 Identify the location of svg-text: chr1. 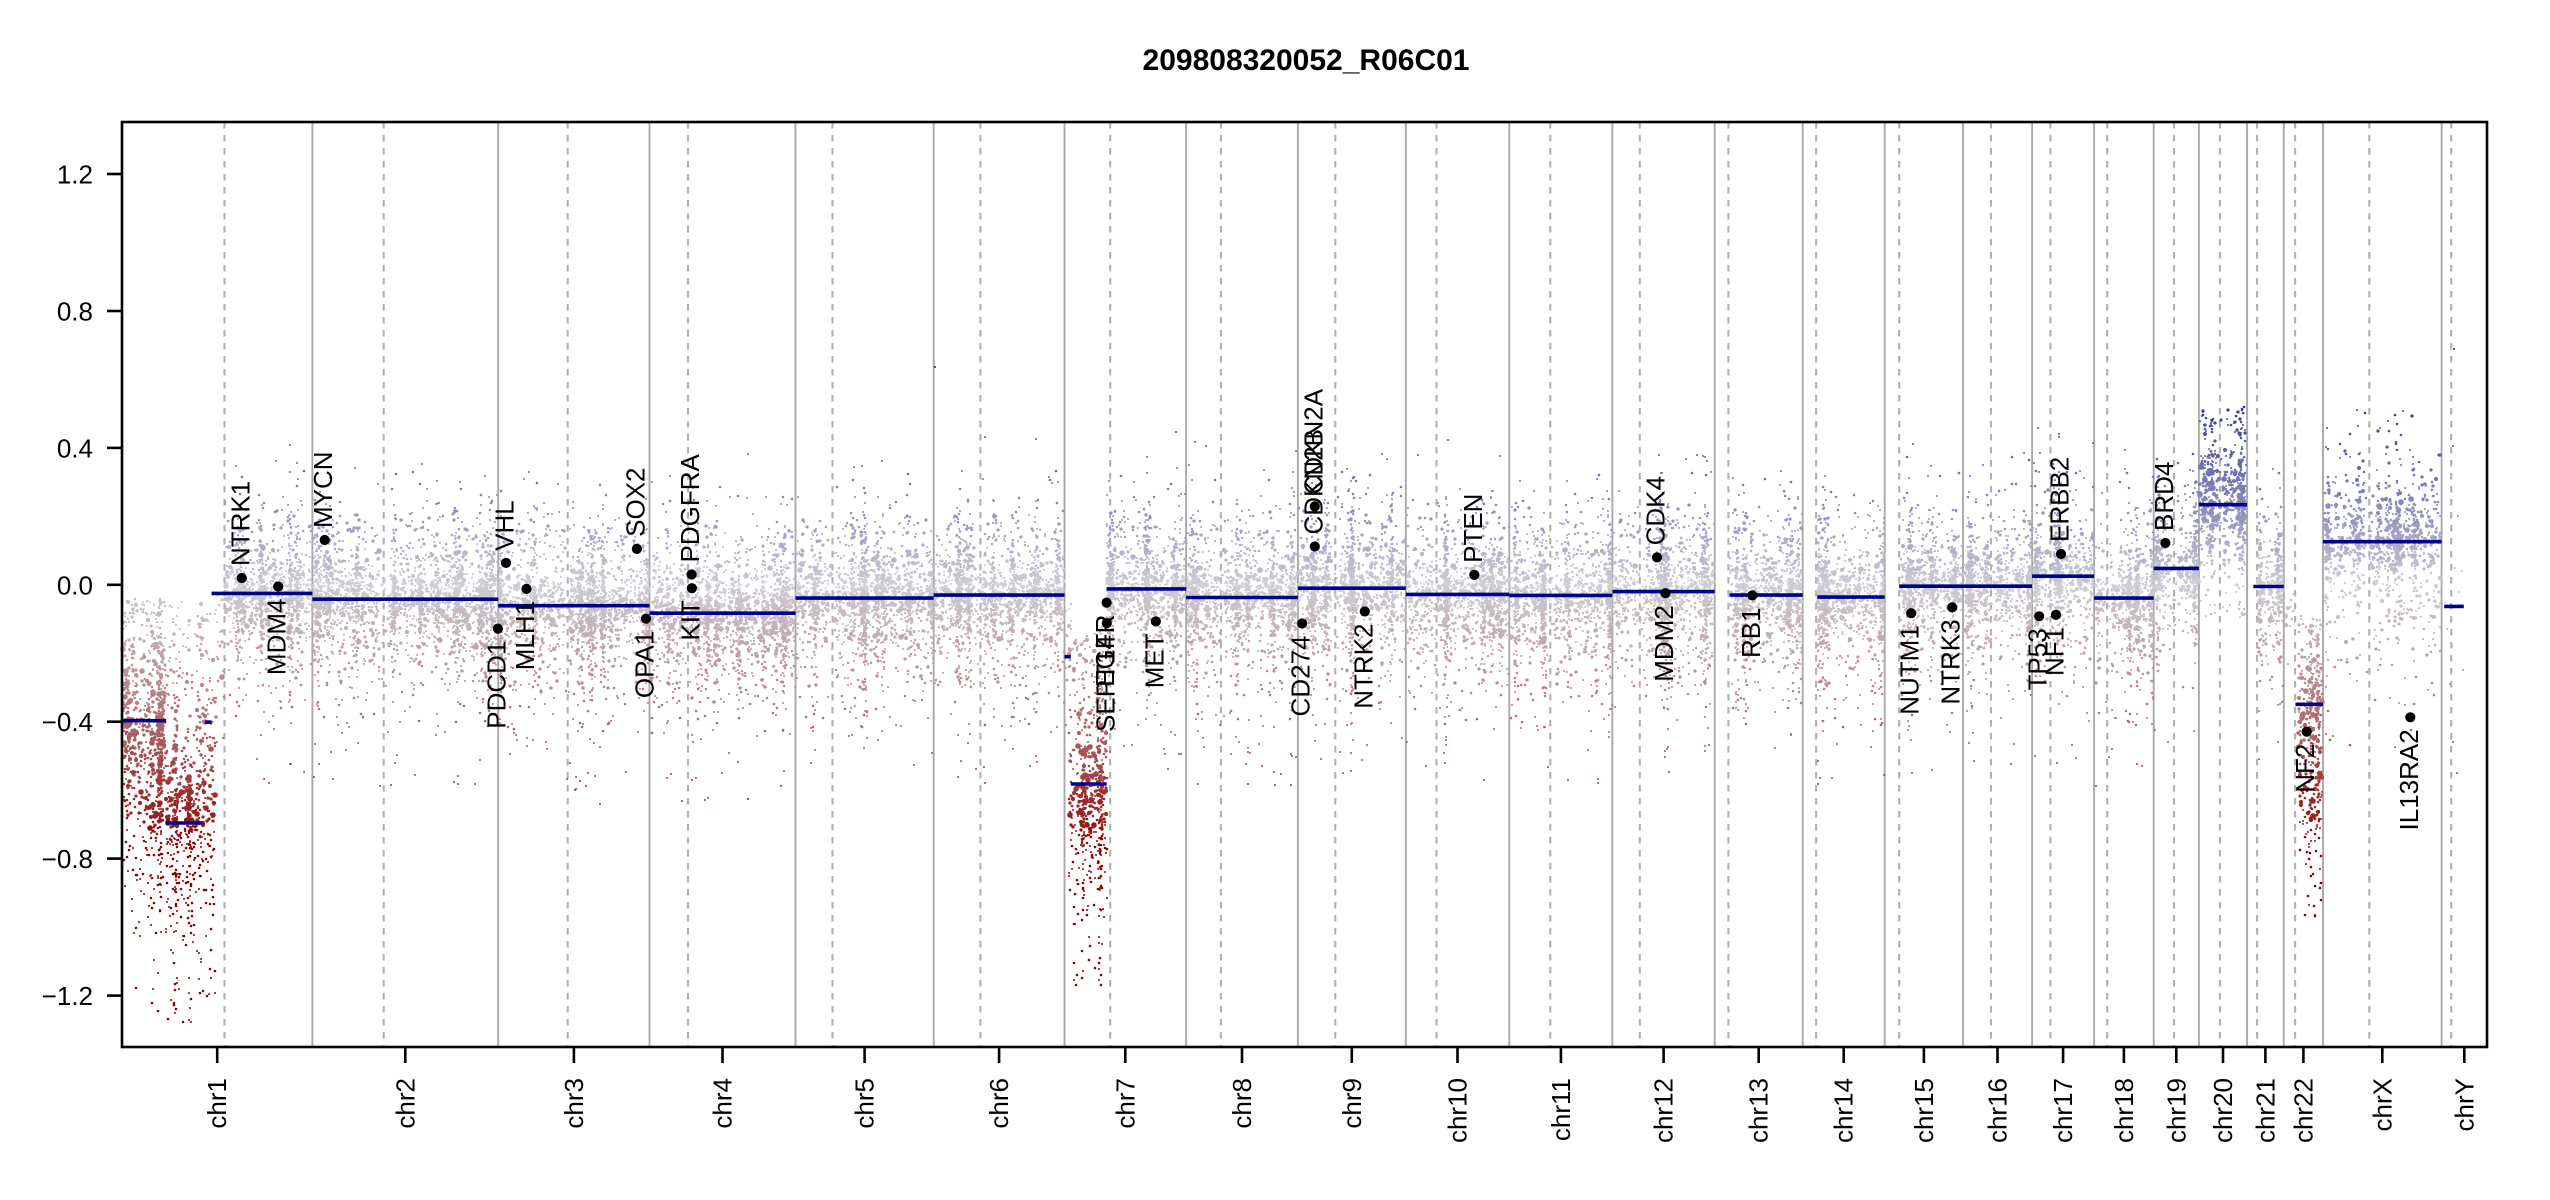
(217, 1103).